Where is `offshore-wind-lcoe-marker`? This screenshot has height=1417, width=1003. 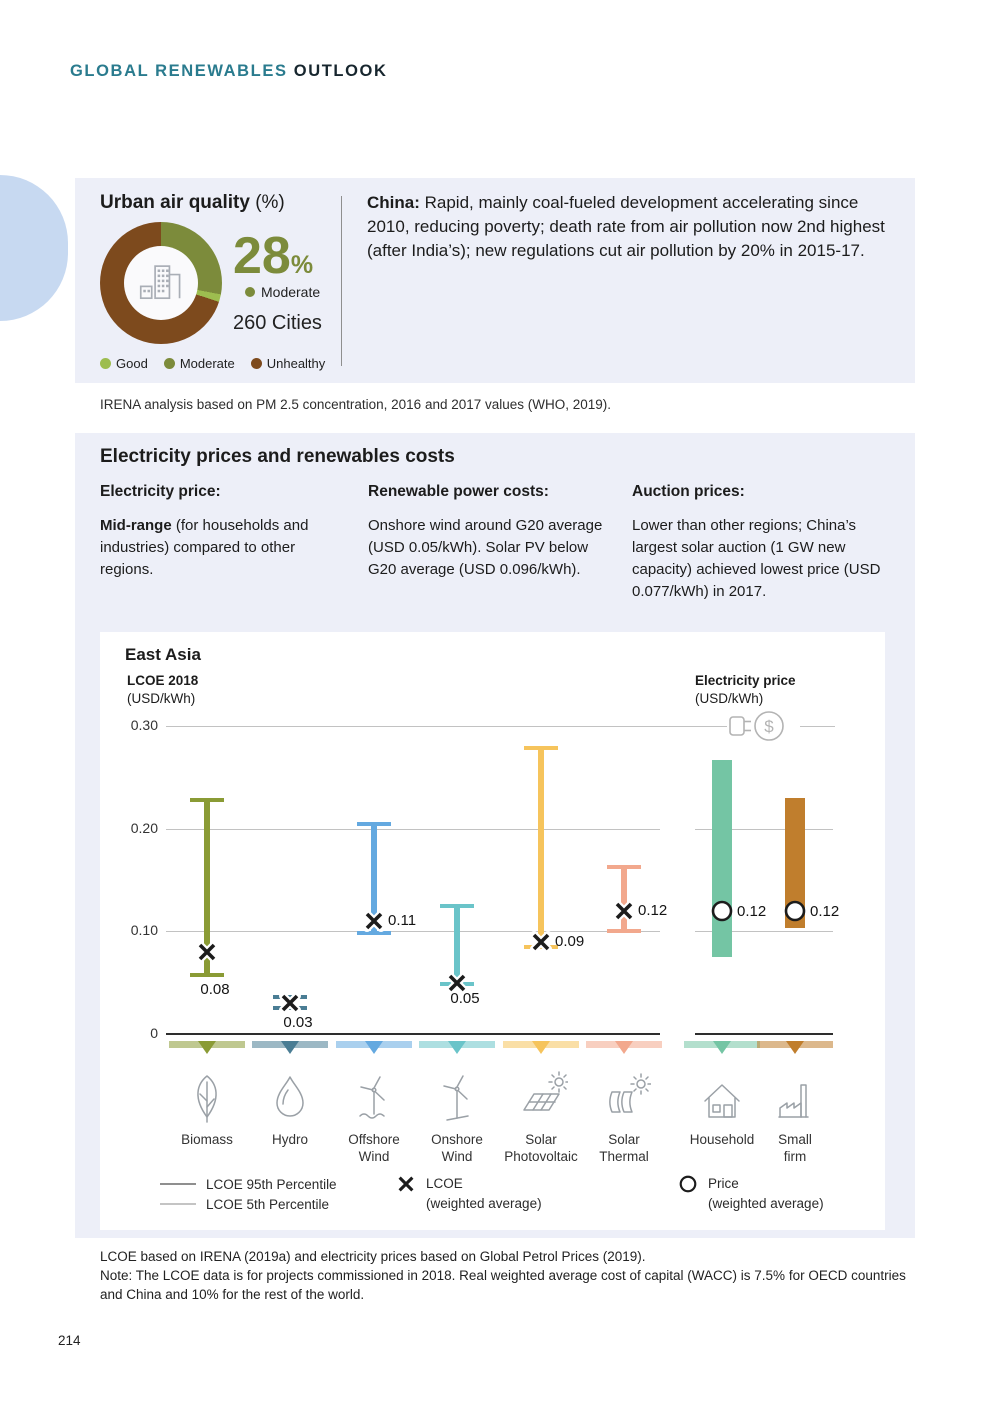
offshore-wind-lcoe-marker is located at coordinates (374, 923).